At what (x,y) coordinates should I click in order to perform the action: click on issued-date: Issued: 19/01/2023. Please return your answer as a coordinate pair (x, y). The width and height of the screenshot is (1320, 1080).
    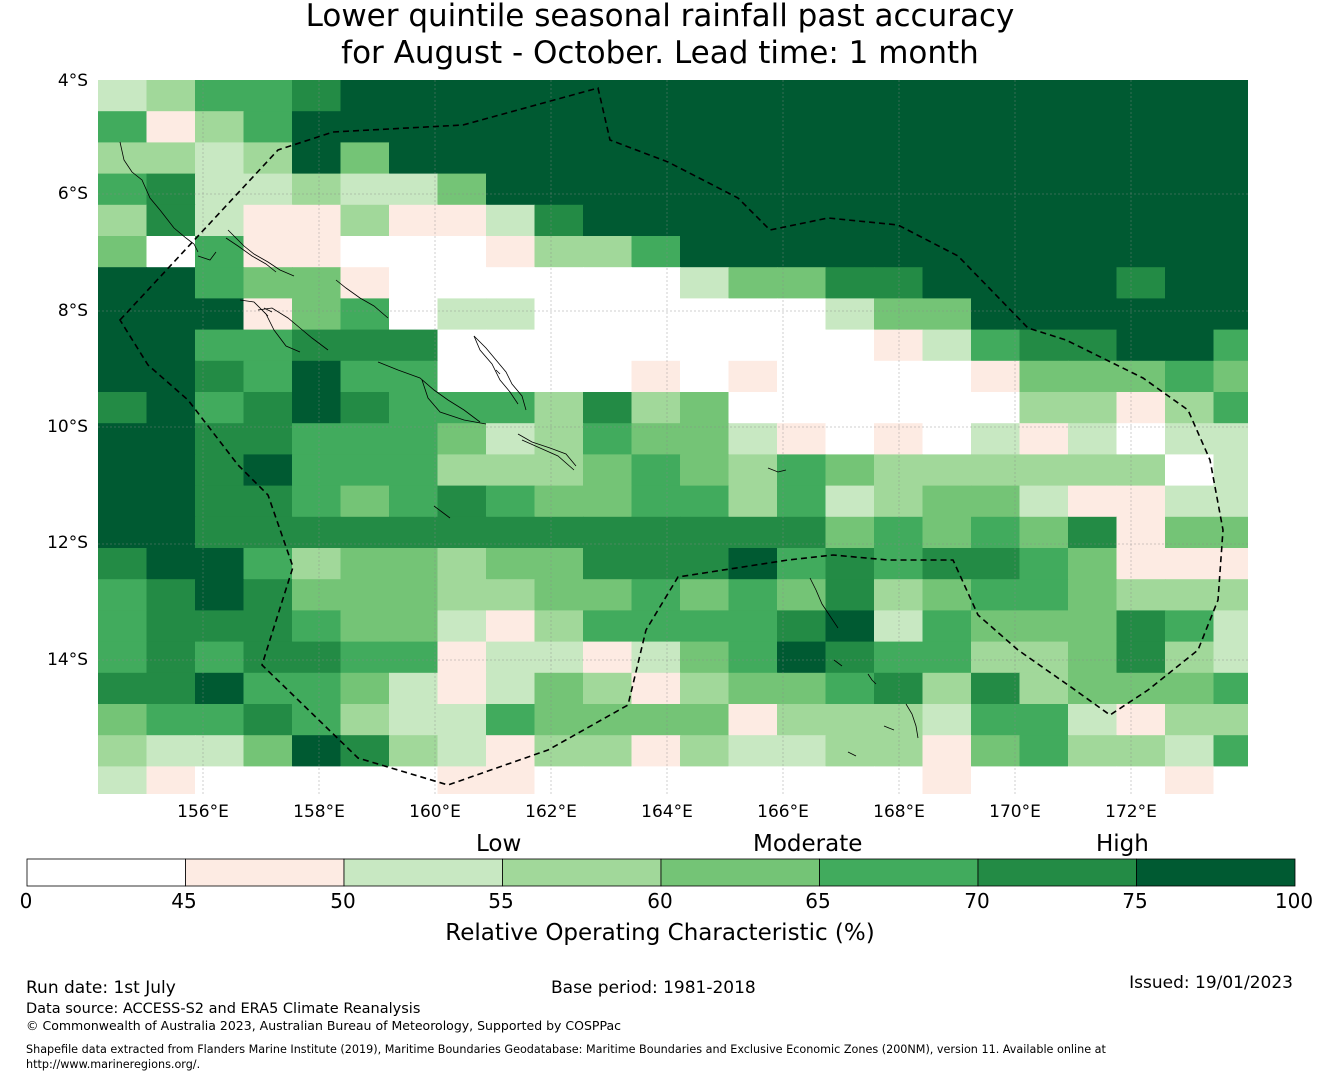
    Looking at the image, I should click on (1211, 983).